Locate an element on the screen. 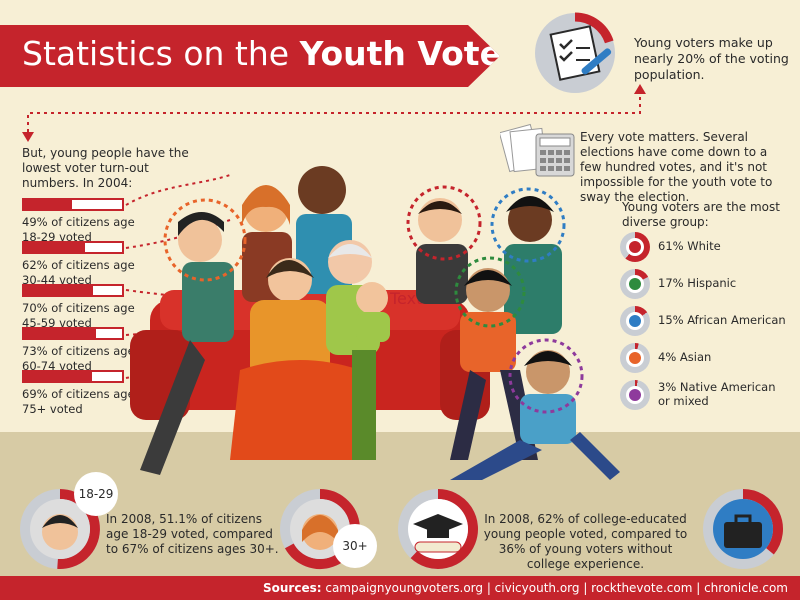 Image resolution: width=800 pixels, height=600 pixels. ballot-icon is located at coordinates (575, 52).